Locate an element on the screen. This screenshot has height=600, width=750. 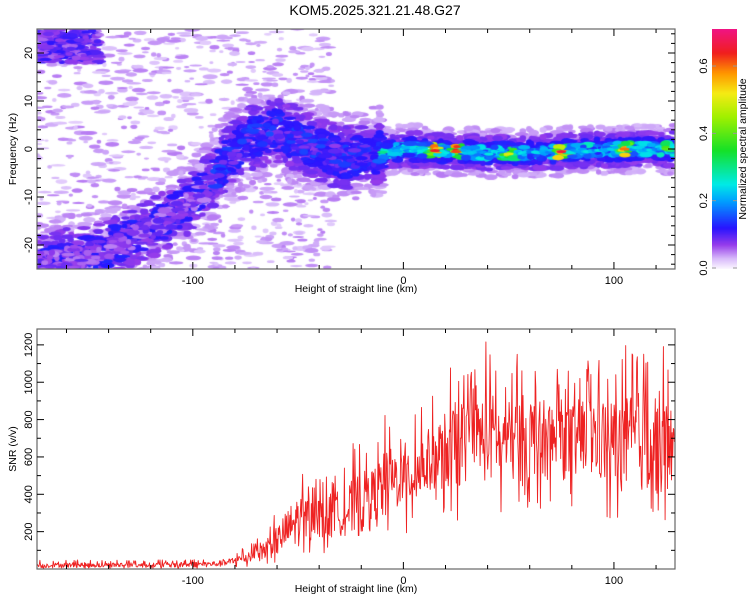
spectrogram-xtick-label: 100 is located at coordinates (614, 281).